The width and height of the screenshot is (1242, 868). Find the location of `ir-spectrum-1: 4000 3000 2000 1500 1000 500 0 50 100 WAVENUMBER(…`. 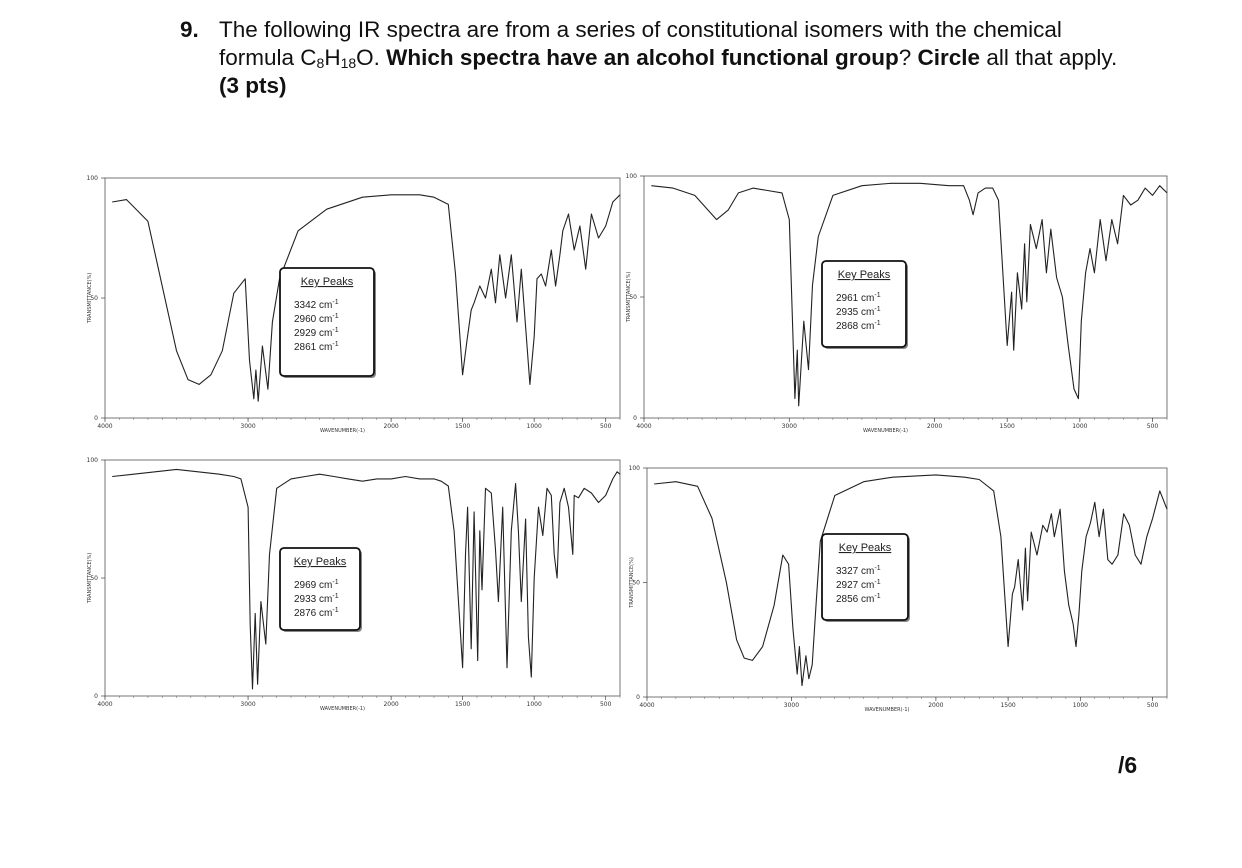

ir-spectrum-1: 4000 3000 2000 1500 1000 500 0 50 100 WAVENUMBER(… is located at coordinates (354, 304).